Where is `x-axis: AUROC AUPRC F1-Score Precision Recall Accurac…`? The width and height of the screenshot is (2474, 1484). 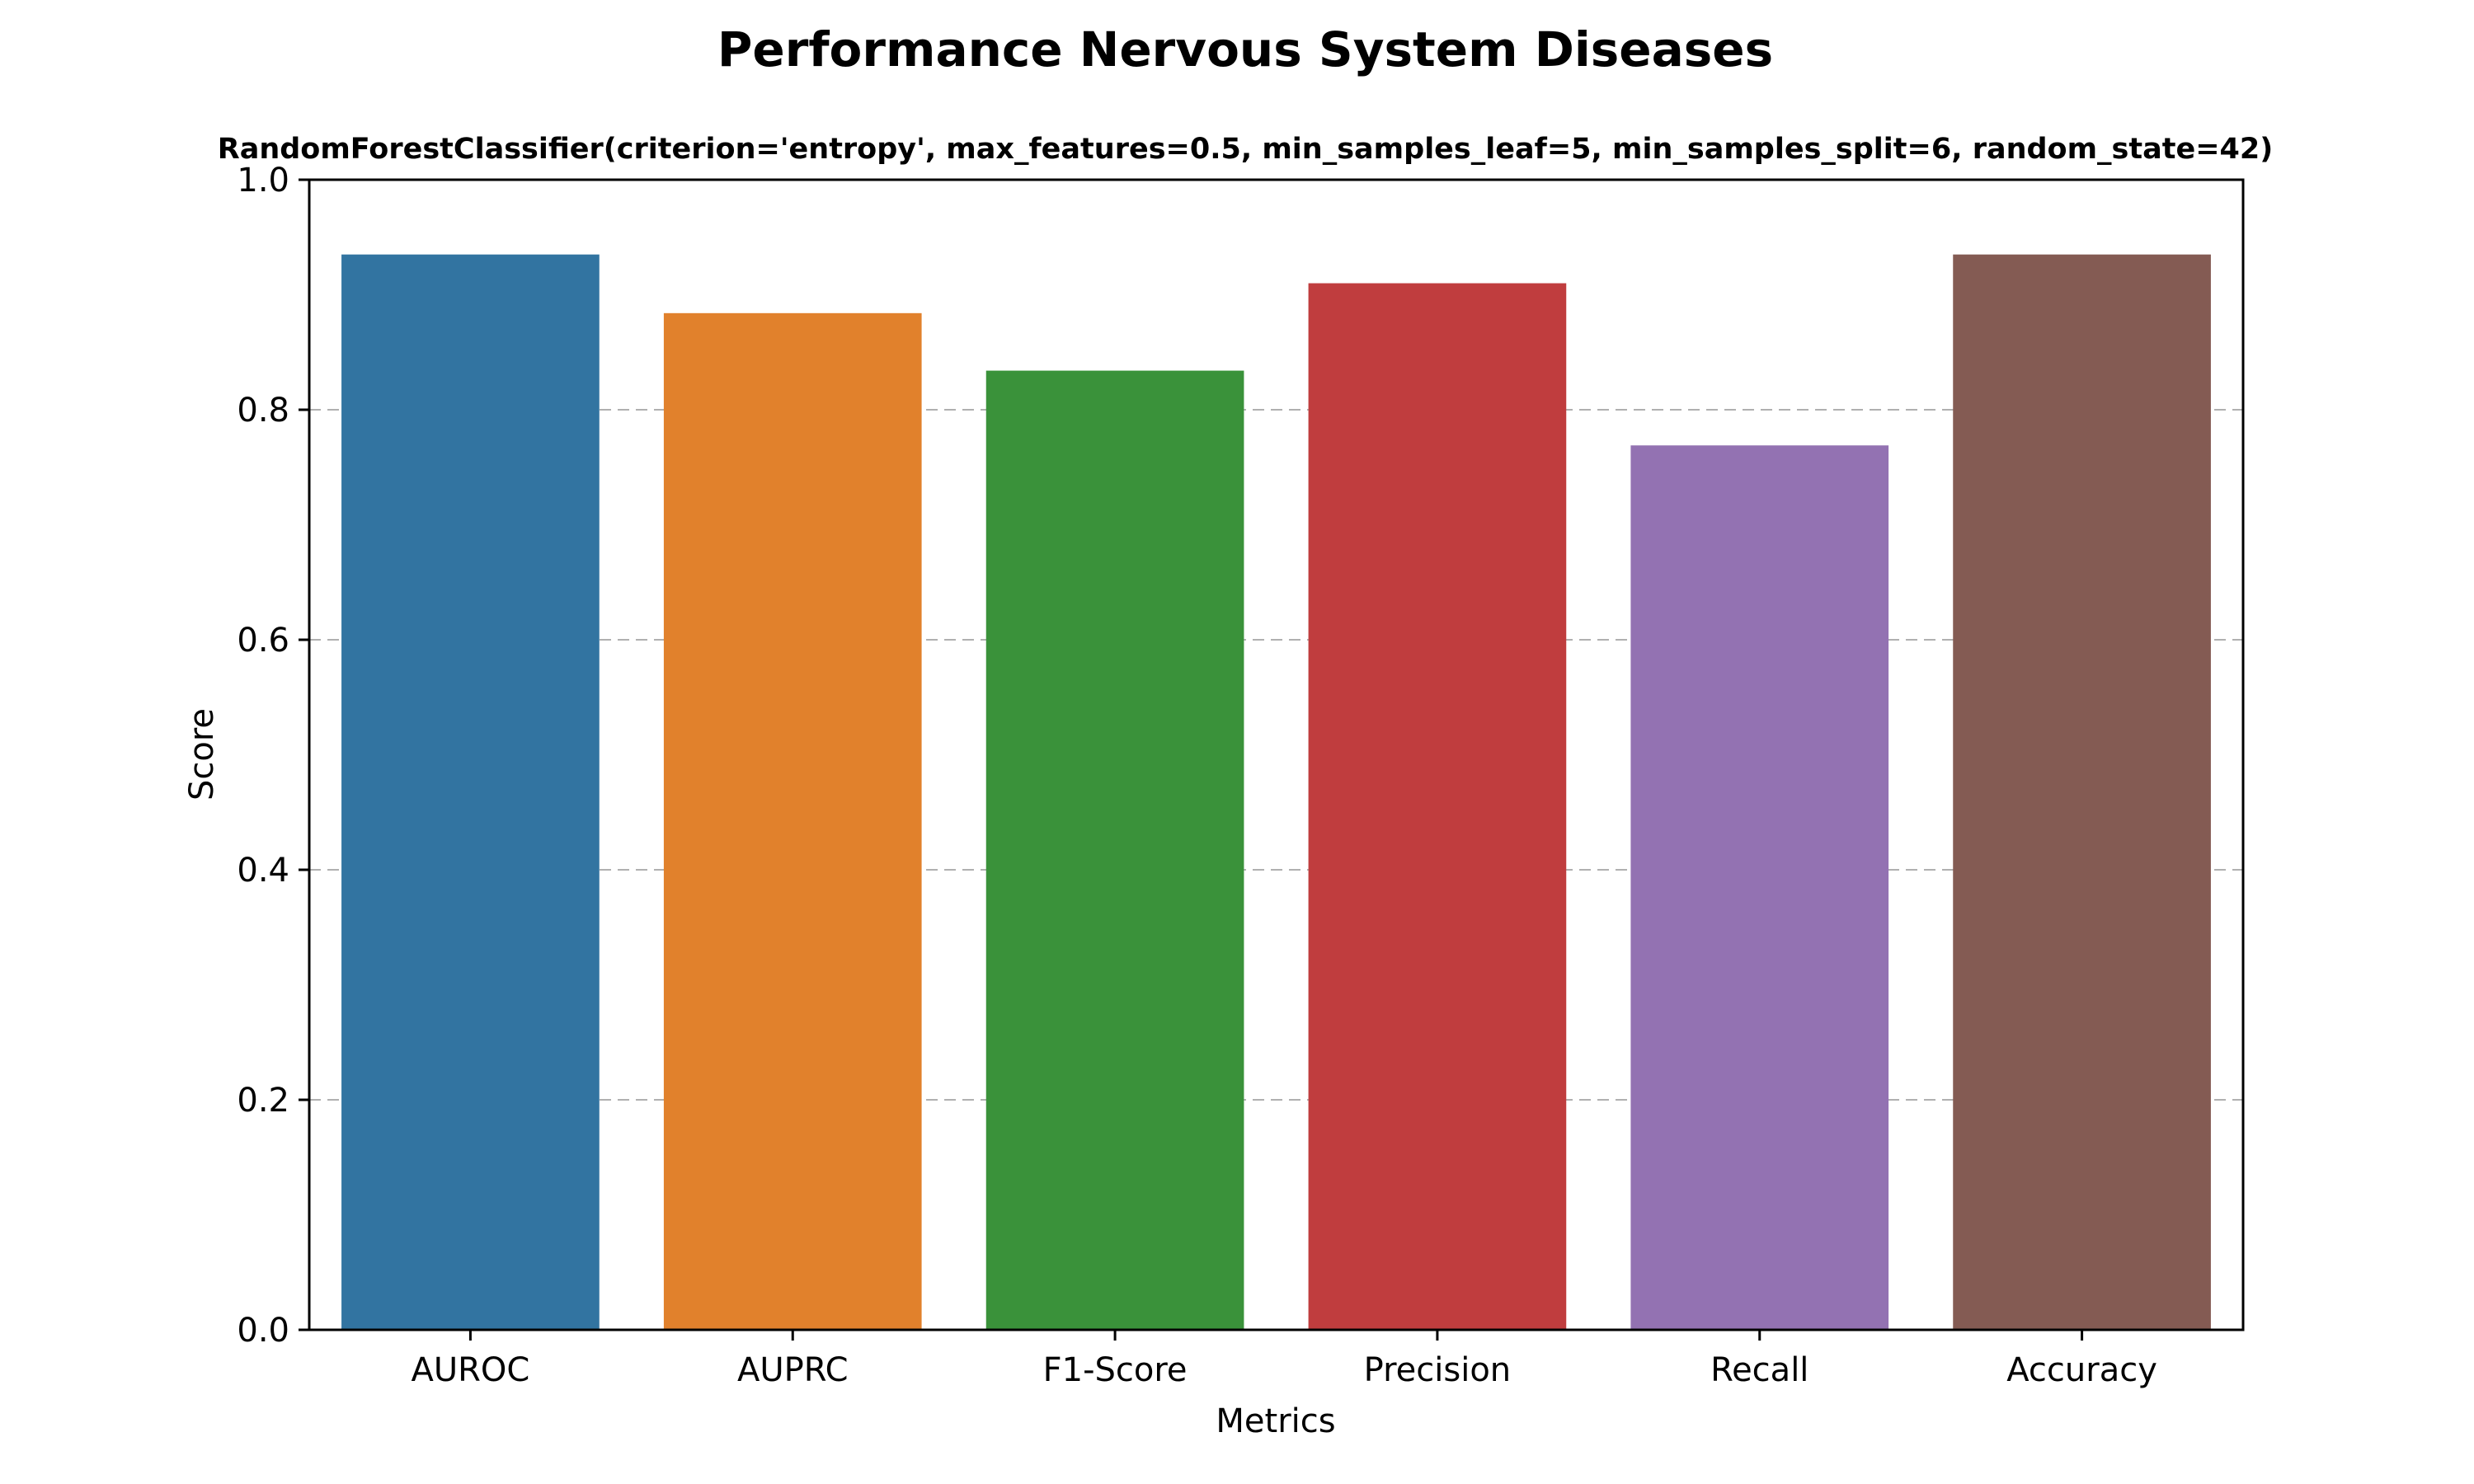 x-axis: AUROC AUPRC F1-Score Precision Recall Accurac… is located at coordinates (1284, 1359).